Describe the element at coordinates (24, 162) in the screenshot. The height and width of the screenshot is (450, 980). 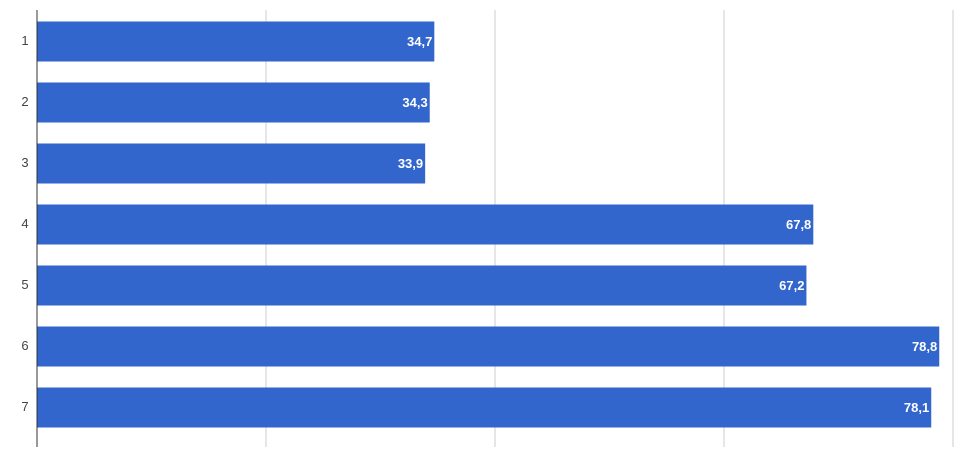
I see `y-tick-label: 3` at that location.